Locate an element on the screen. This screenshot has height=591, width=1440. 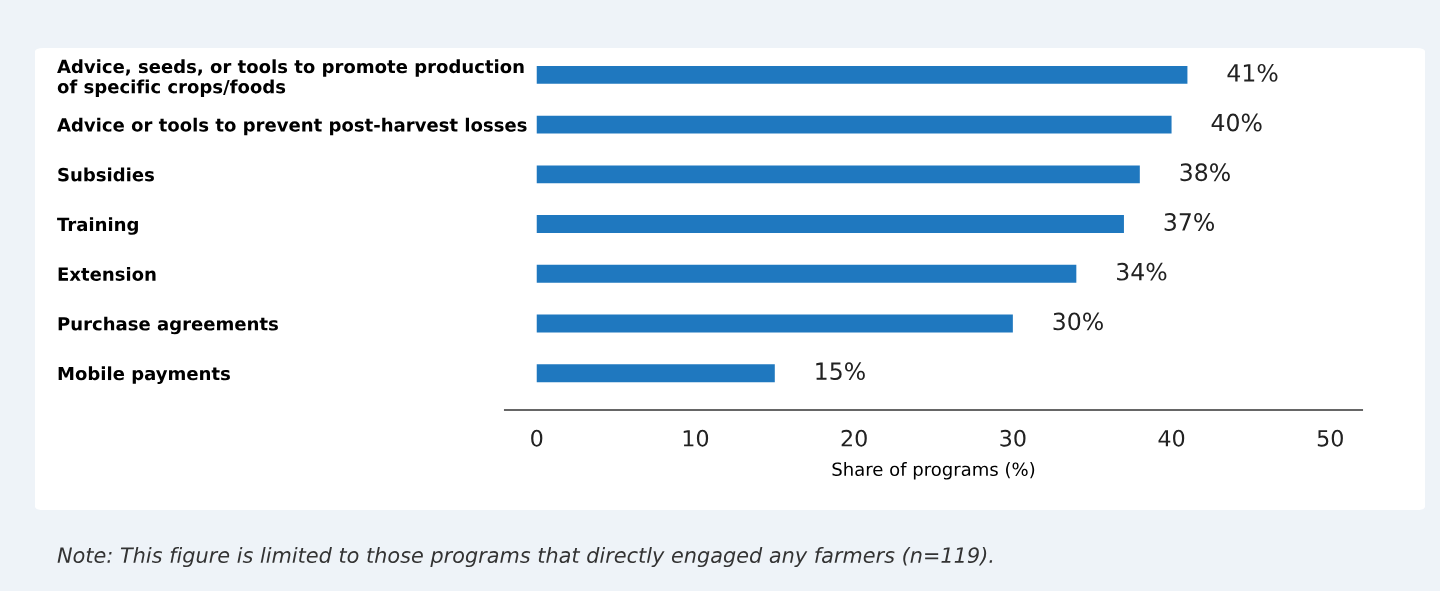
data-label: 34% is located at coordinates (1142, 271).